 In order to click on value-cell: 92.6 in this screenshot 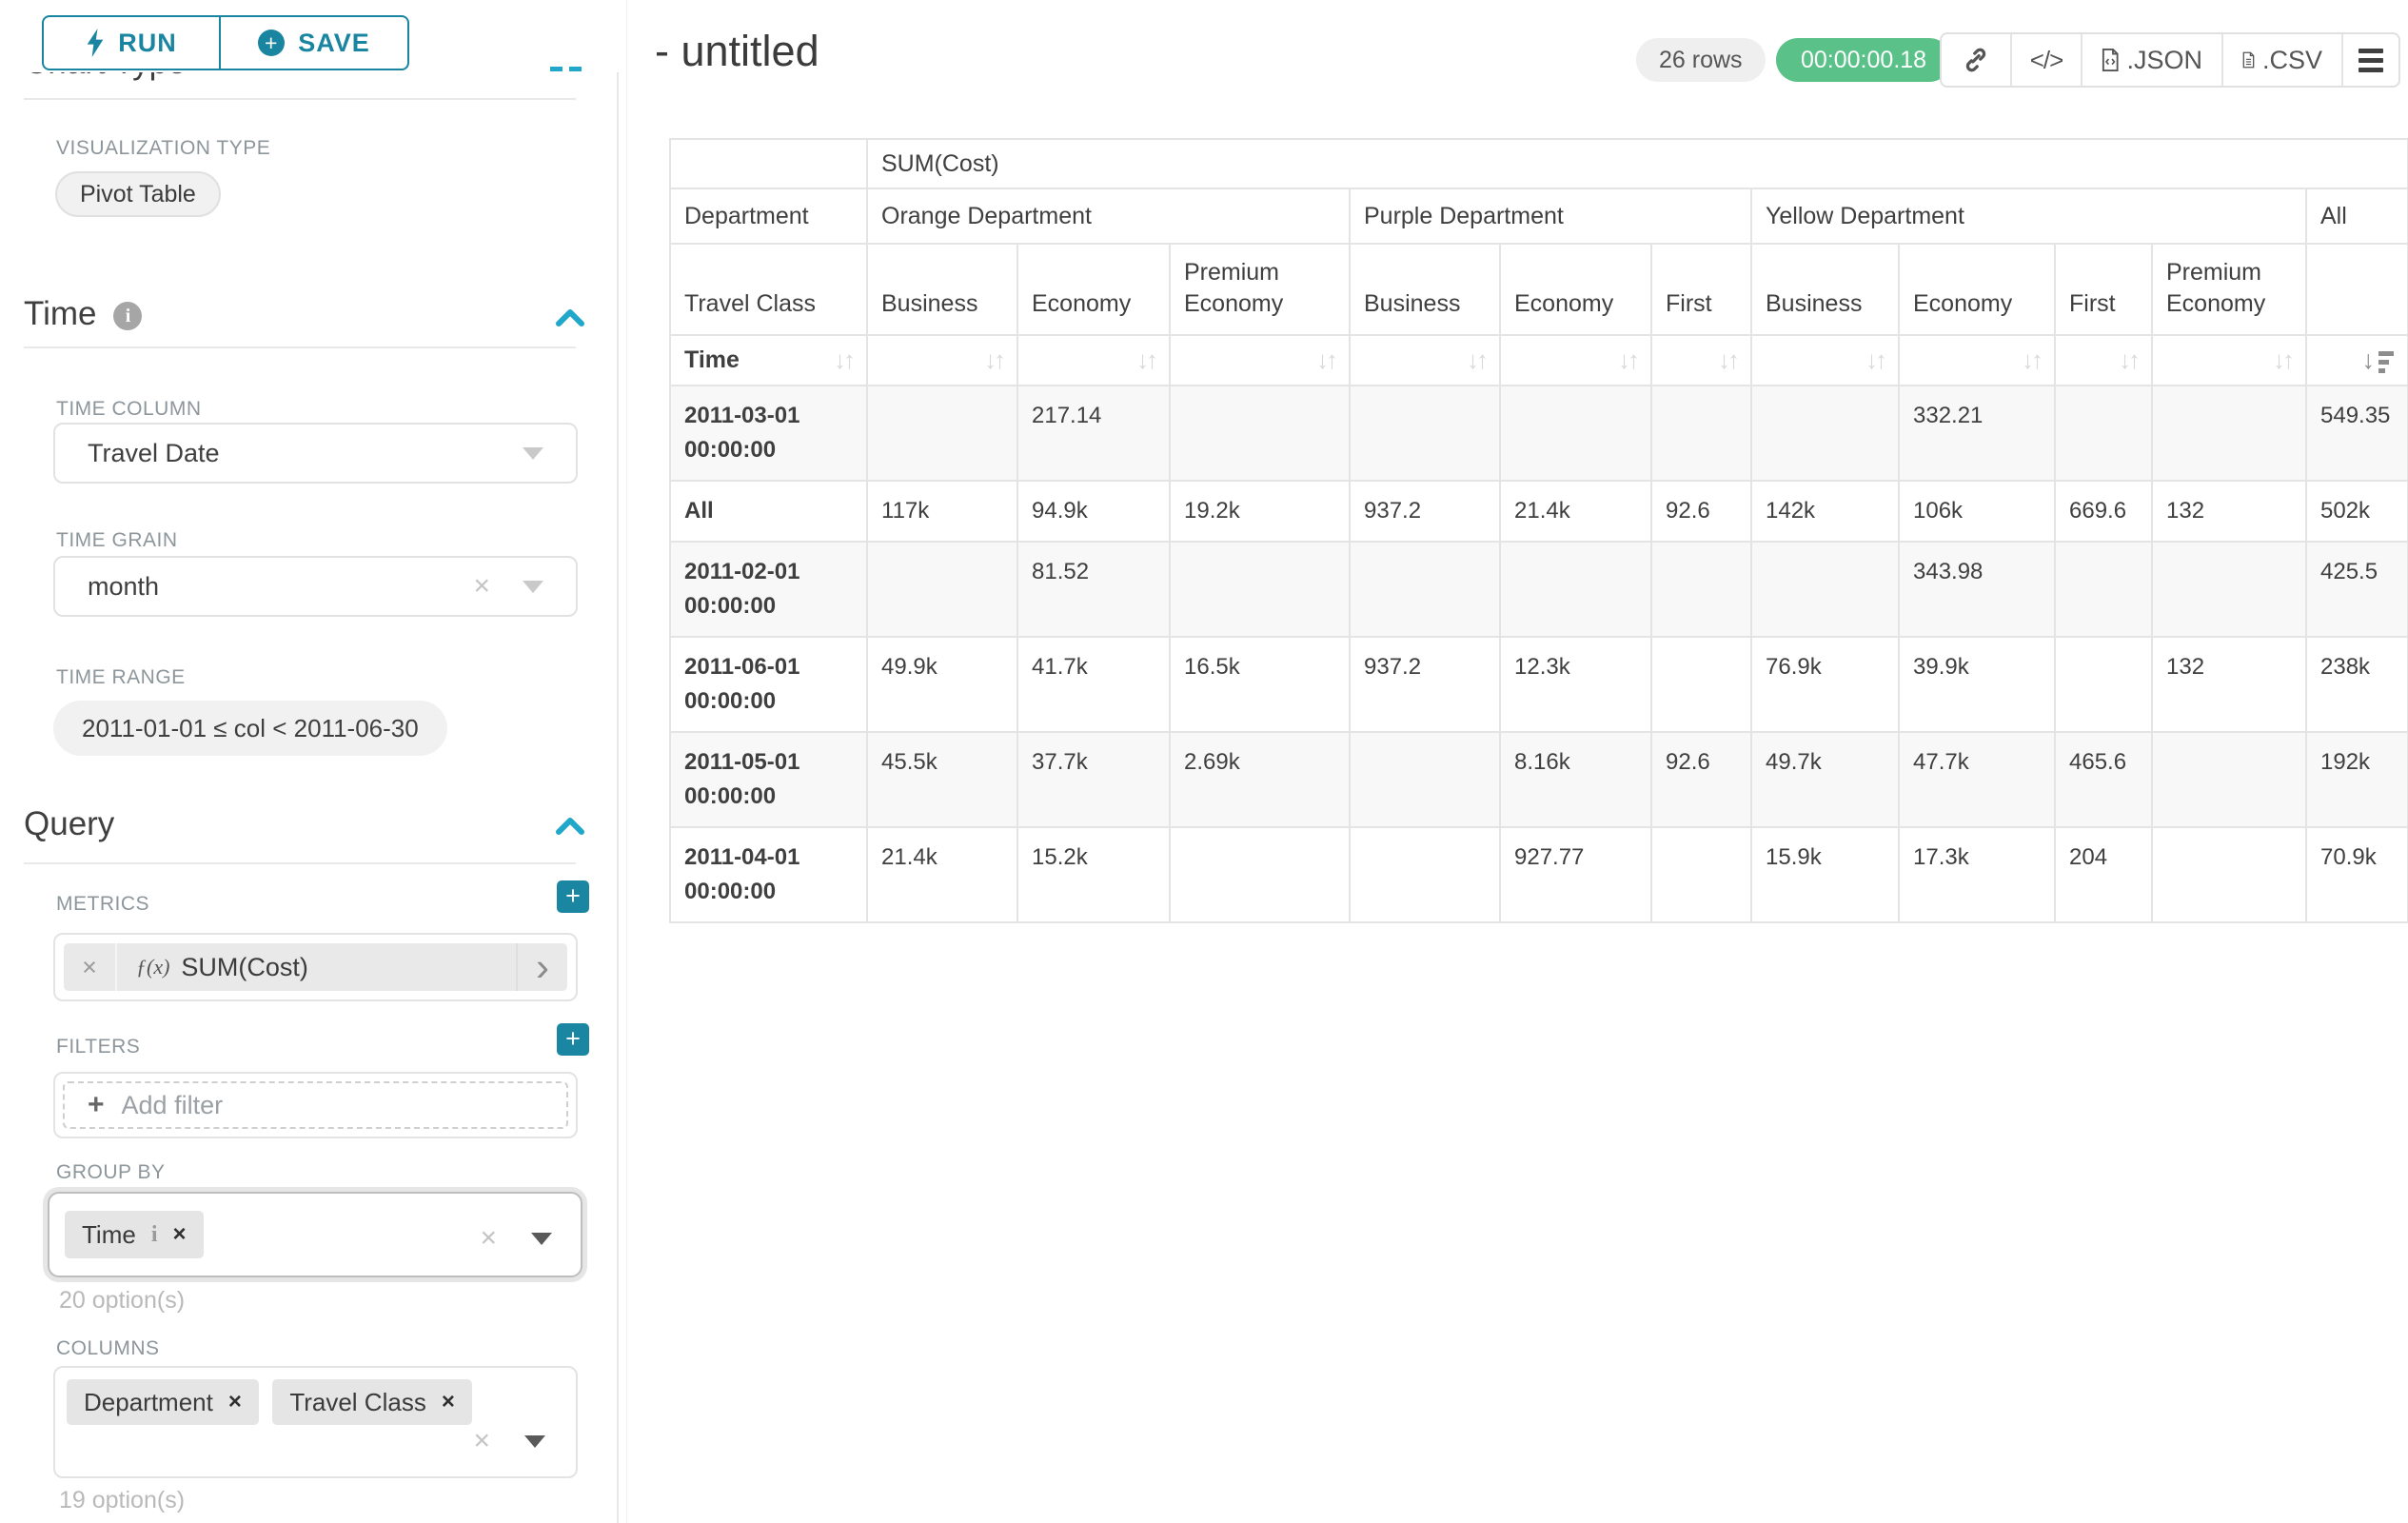, I will do `click(1701, 780)`.